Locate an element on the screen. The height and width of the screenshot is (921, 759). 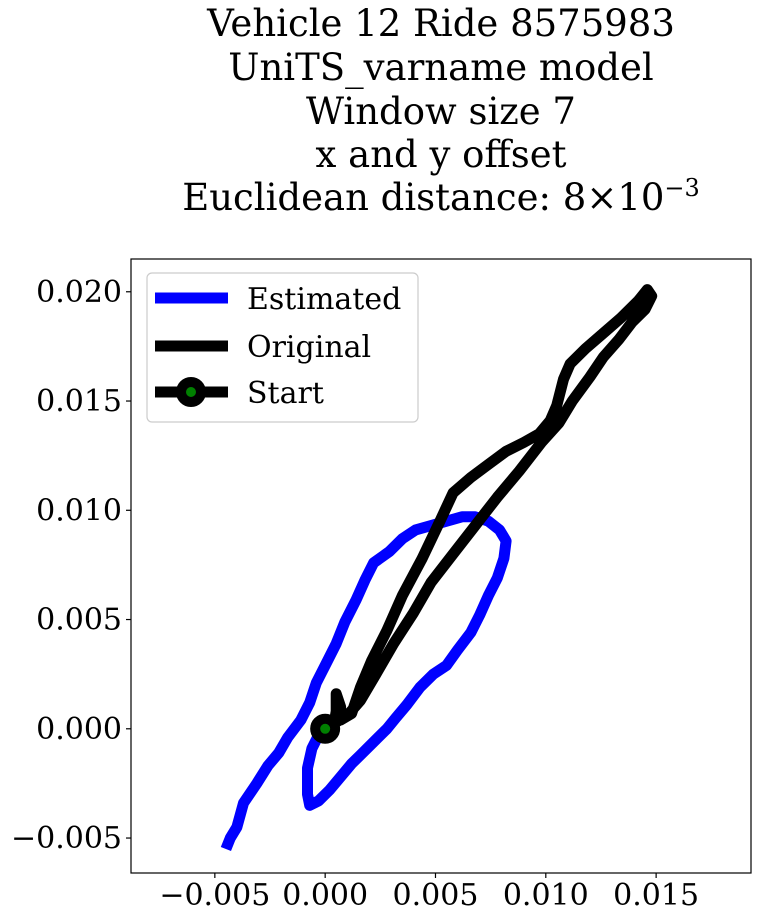
x-tick-label: 0.000 is located at coordinates (325, 895).